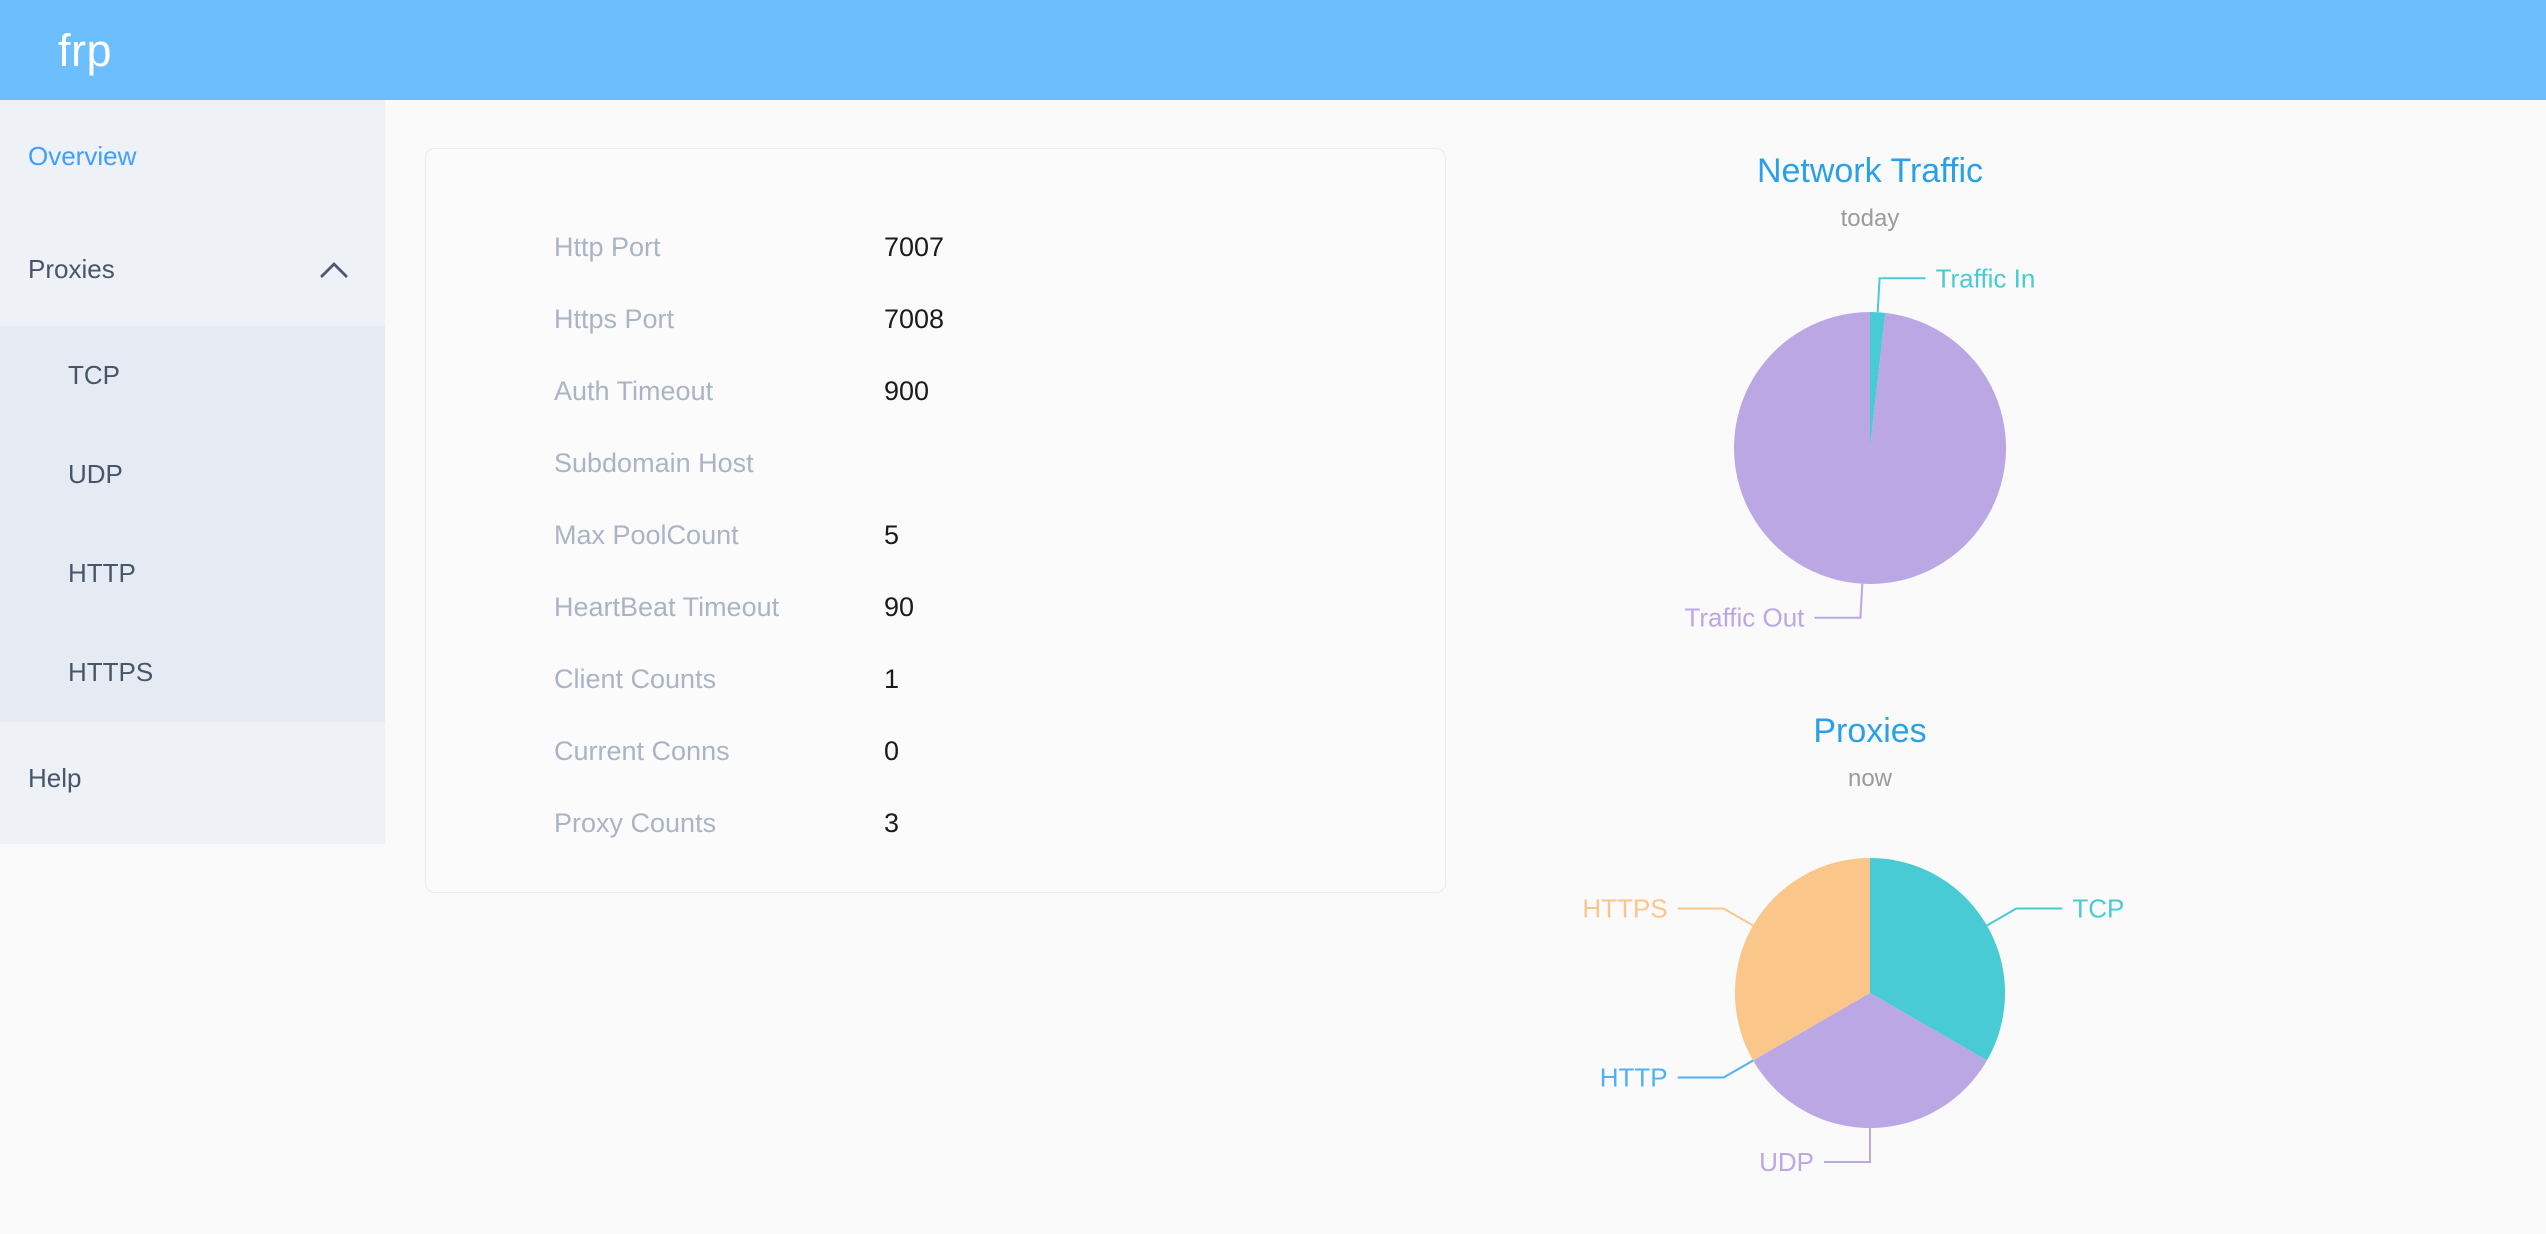 The width and height of the screenshot is (2546, 1234). Describe the element at coordinates (892, 750) in the screenshot. I see `info-value: 0` at that location.